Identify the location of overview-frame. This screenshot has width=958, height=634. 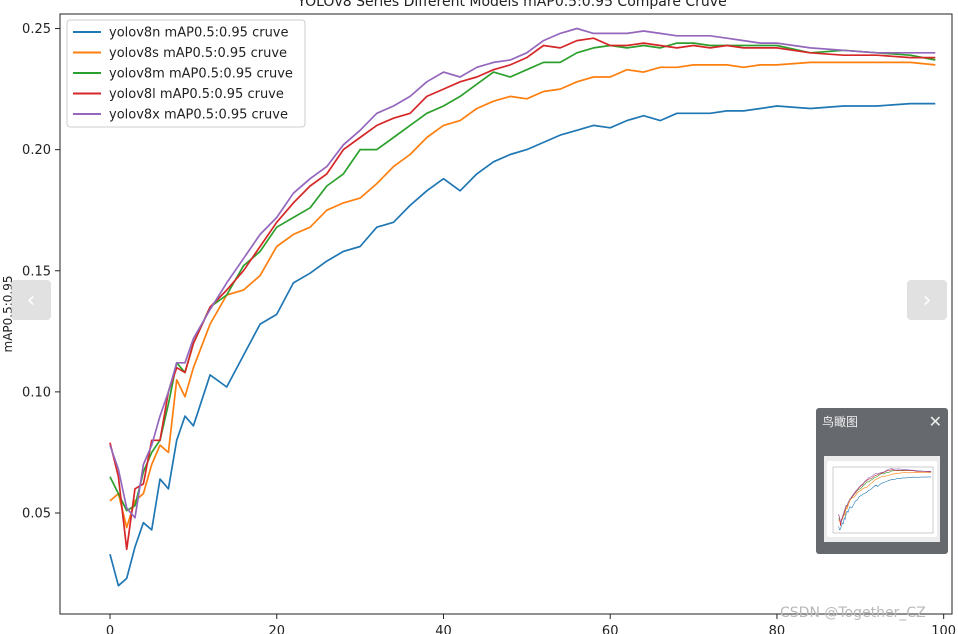
(883, 500).